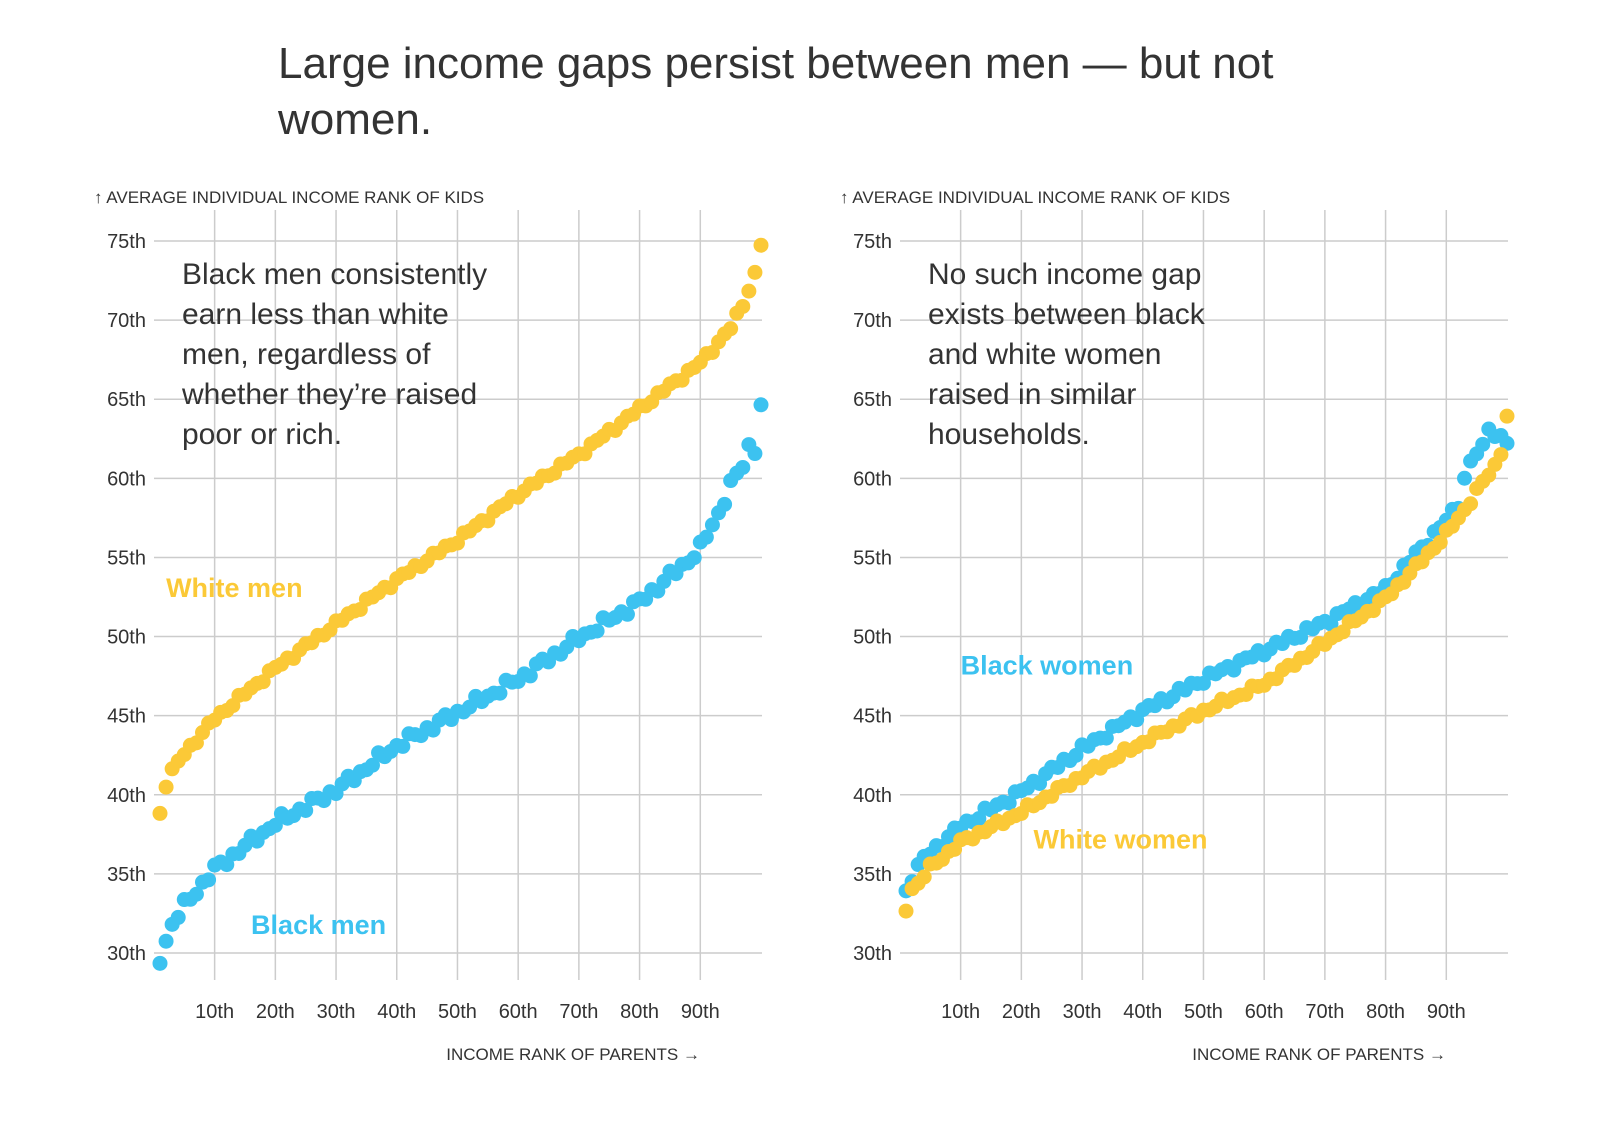  I want to click on annotation-line: raised in similar, so click(1032, 394).